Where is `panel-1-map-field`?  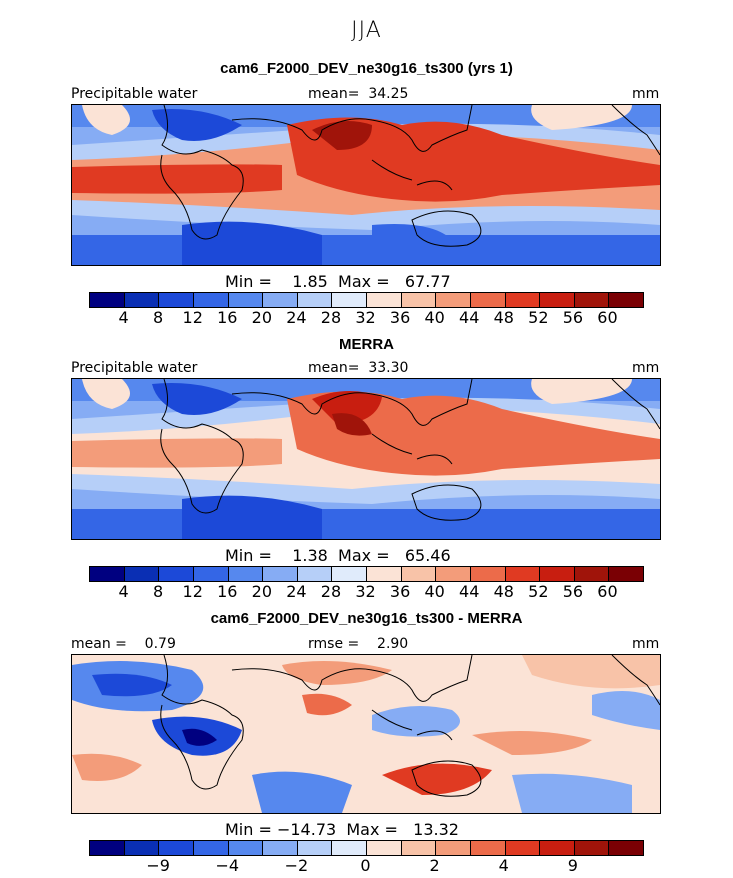
panel-1-map-field is located at coordinates (366, 185).